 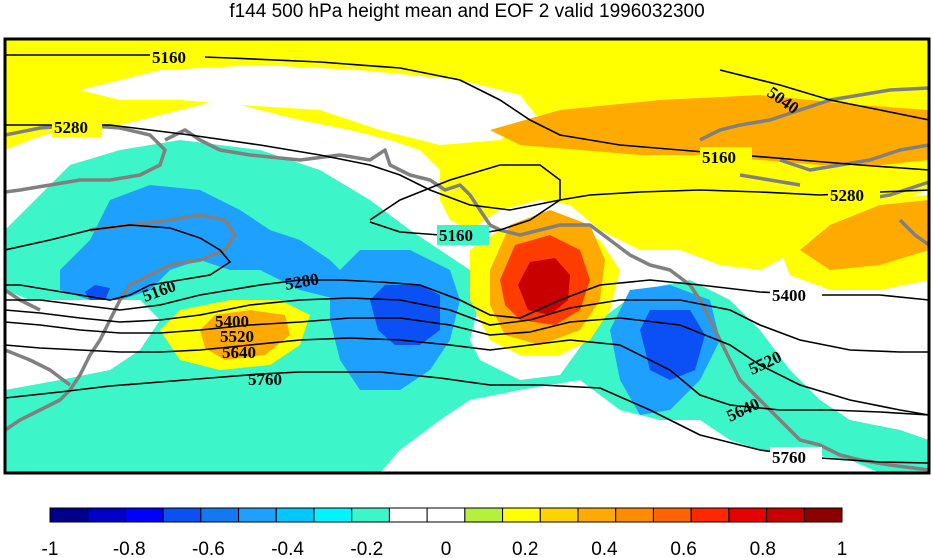 I want to click on colorbar-tick-label: -1, so click(x=50, y=548).